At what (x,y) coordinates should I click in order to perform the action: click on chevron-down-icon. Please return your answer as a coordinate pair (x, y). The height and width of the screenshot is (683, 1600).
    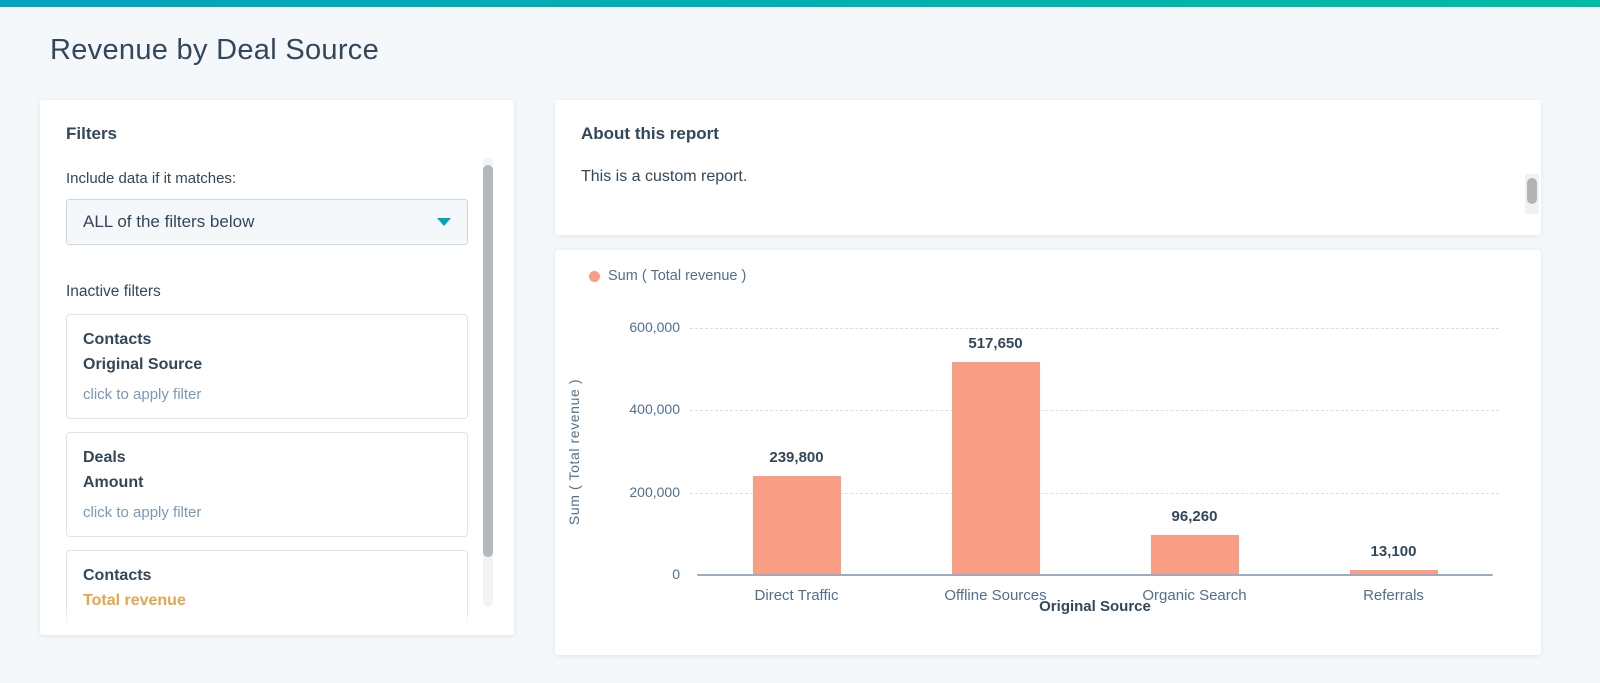
    Looking at the image, I should click on (444, 222).